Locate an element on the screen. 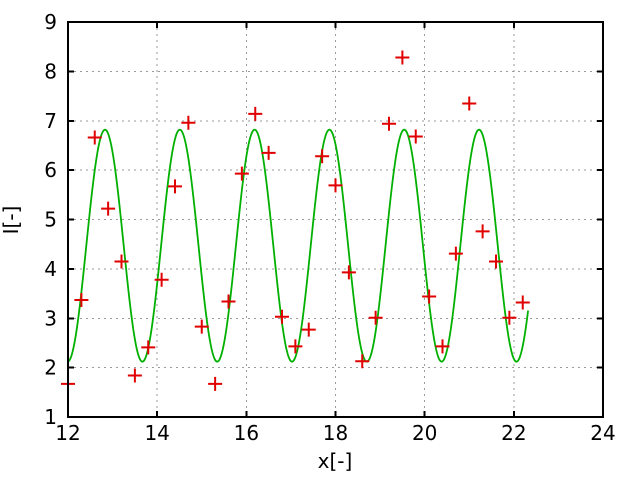 The width and height of the screenshot is (640, 480). x-tick-label: 22 is located at coordinates (513, 433).